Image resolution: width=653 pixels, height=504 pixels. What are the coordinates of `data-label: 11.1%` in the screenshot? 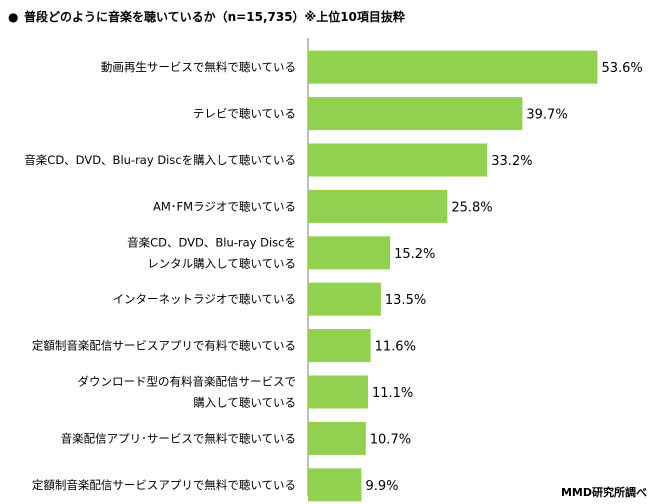 It's located at (392, 393).